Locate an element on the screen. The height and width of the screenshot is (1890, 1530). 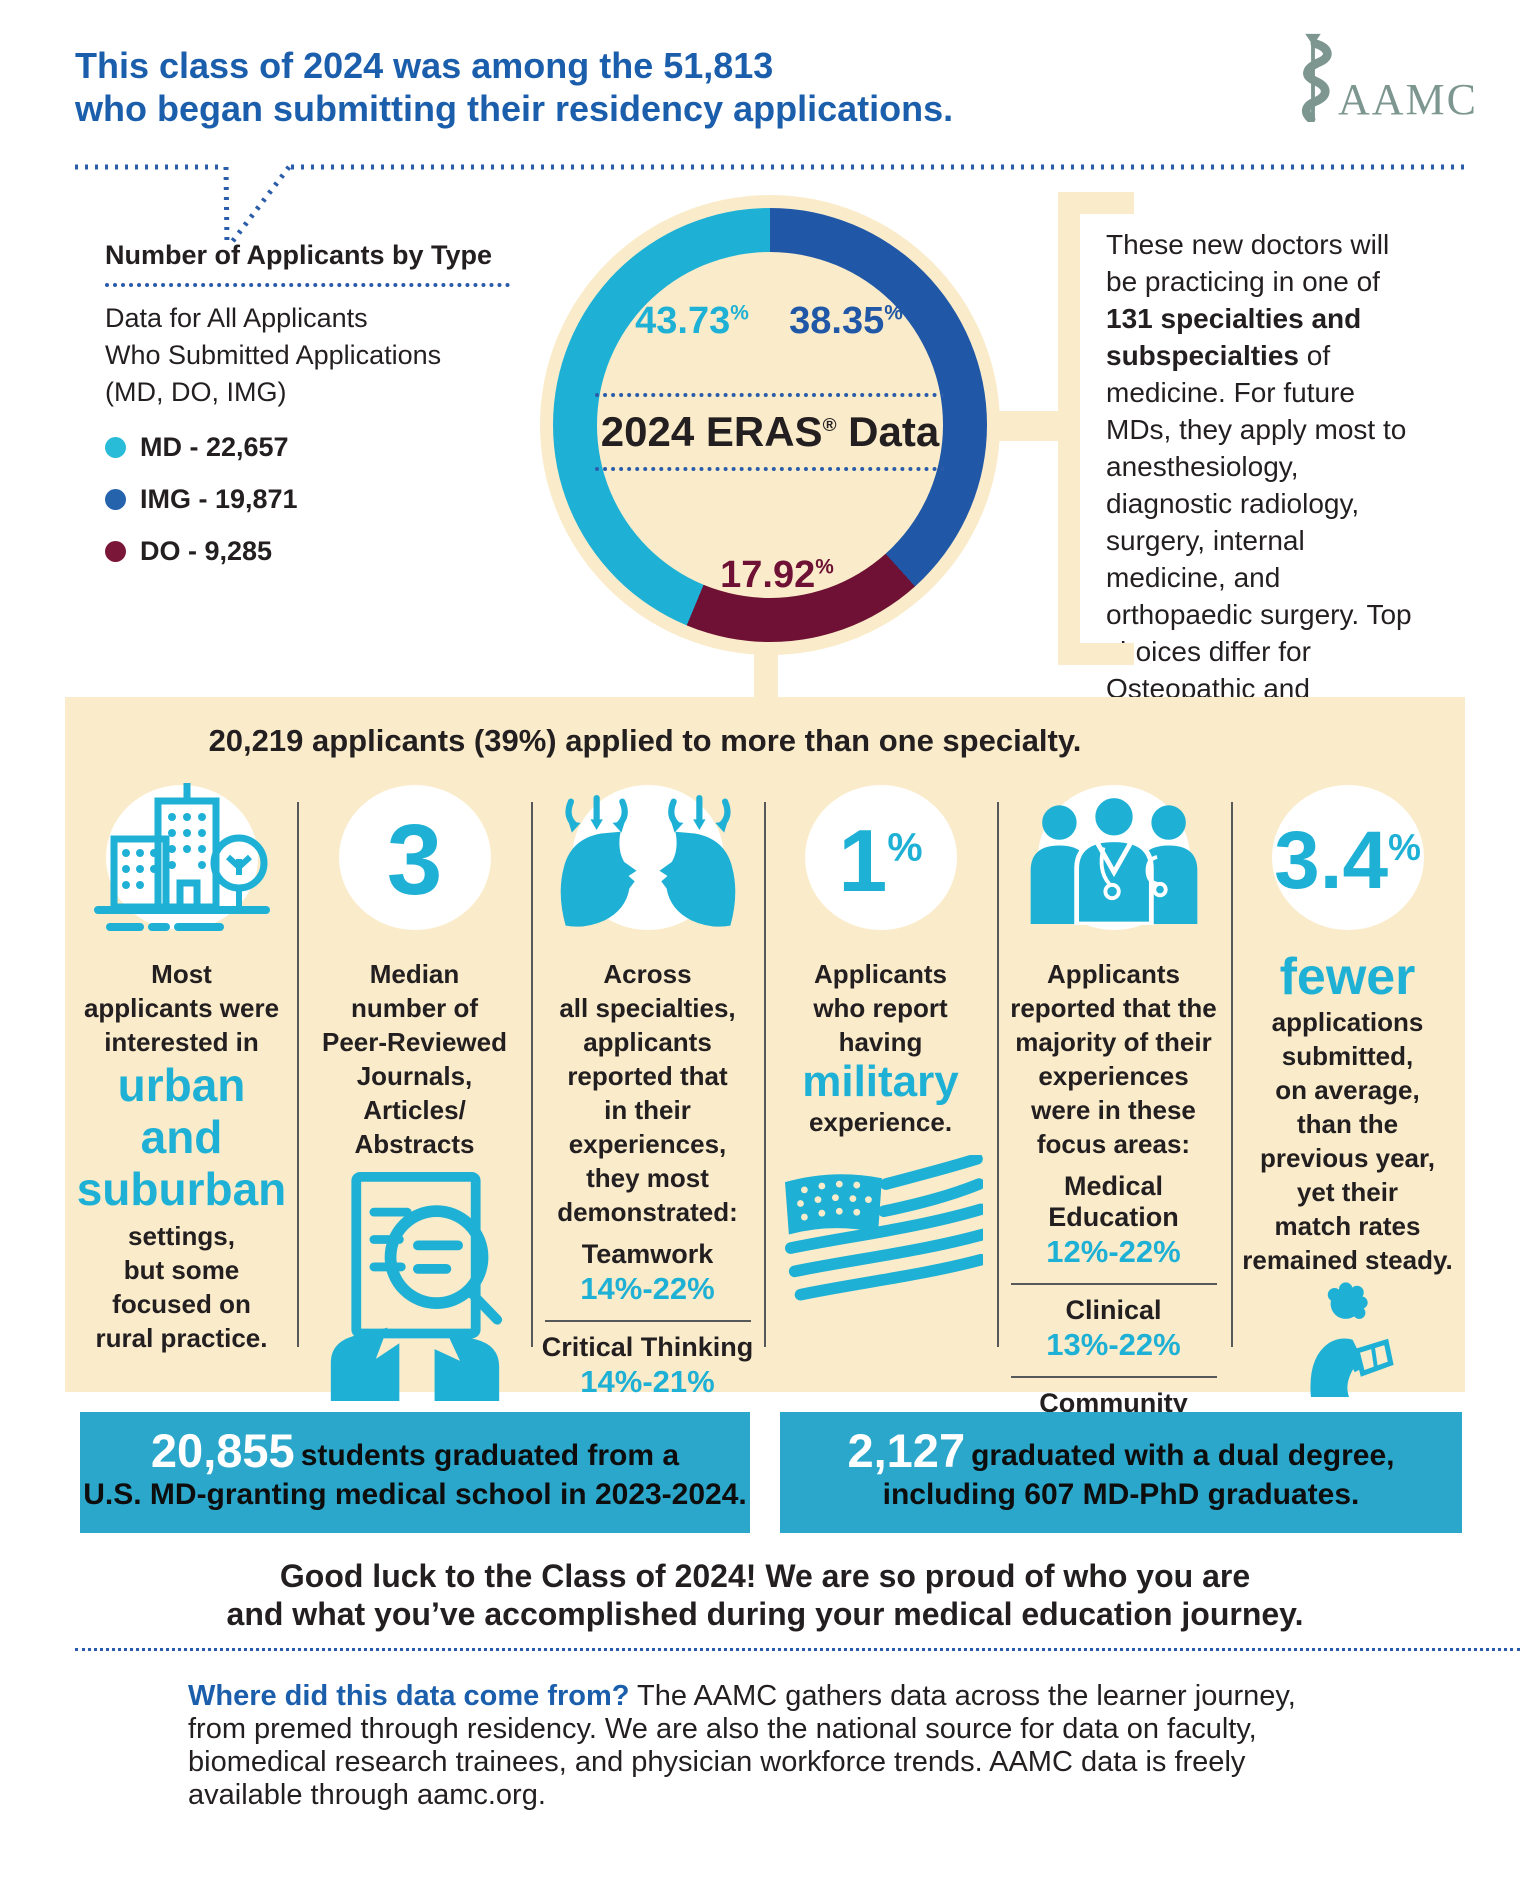
legend-dotted-rule is located at coordinates (307, 285).